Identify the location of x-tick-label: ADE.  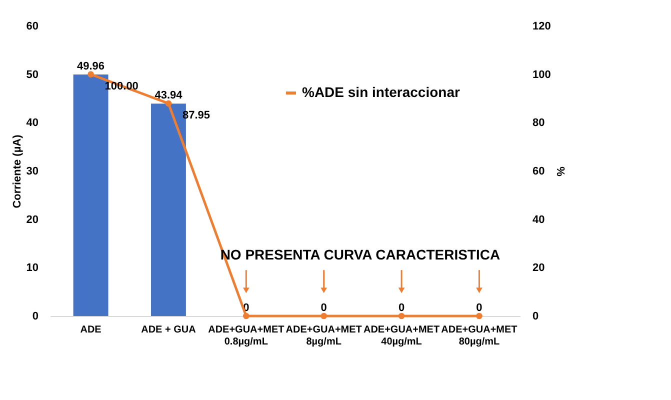
(91, 330).